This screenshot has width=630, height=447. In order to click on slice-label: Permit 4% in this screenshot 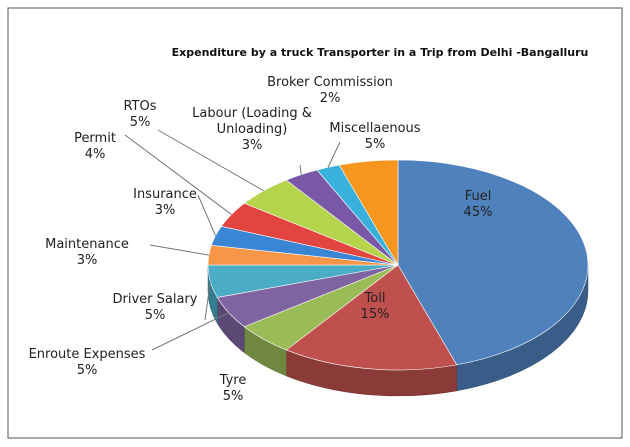, I will do `click(95, 147)`.